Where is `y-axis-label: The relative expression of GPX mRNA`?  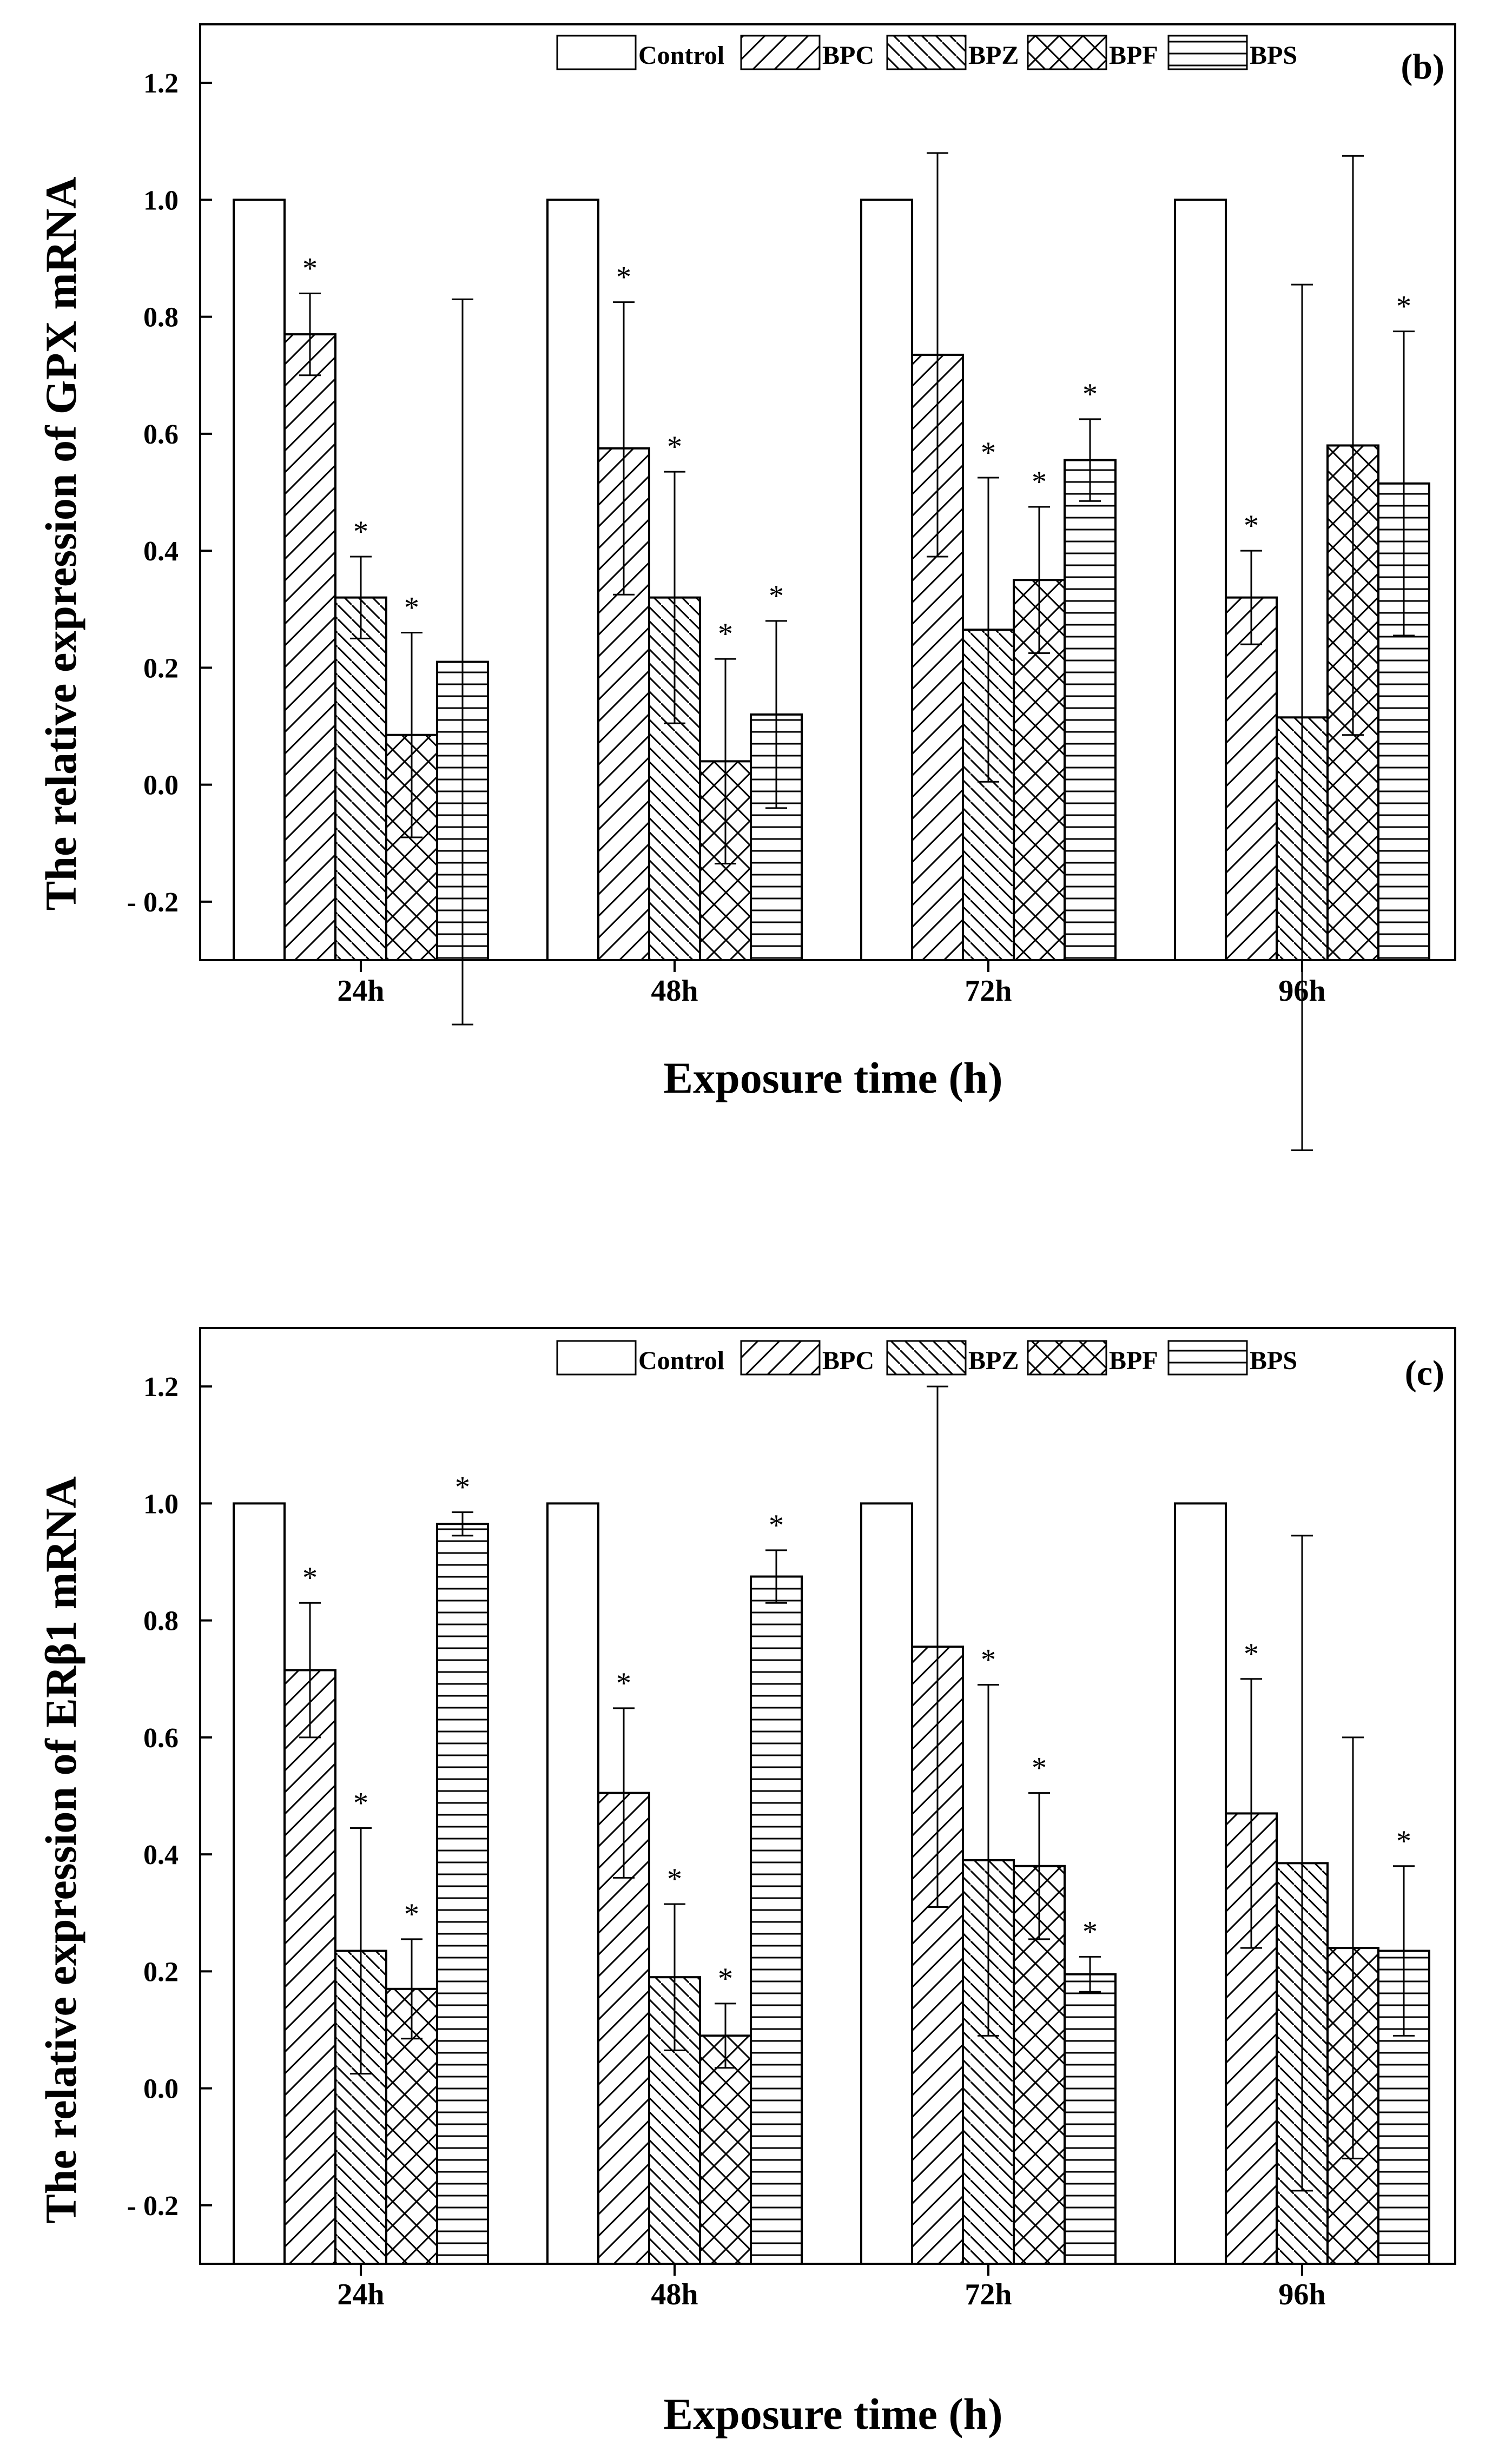 y-axis-label: The relative expression of GPX mRNA is located at coordinates (60, 544).